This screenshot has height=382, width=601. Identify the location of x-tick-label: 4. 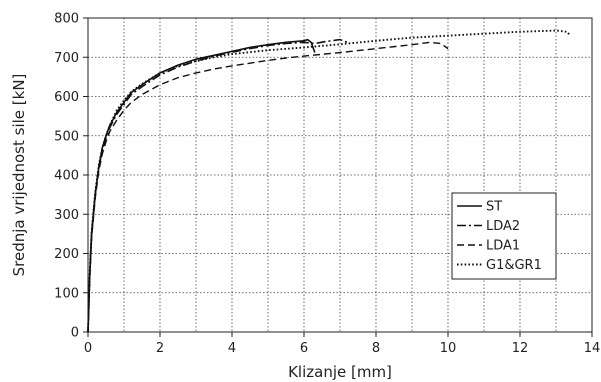
(232, 348).